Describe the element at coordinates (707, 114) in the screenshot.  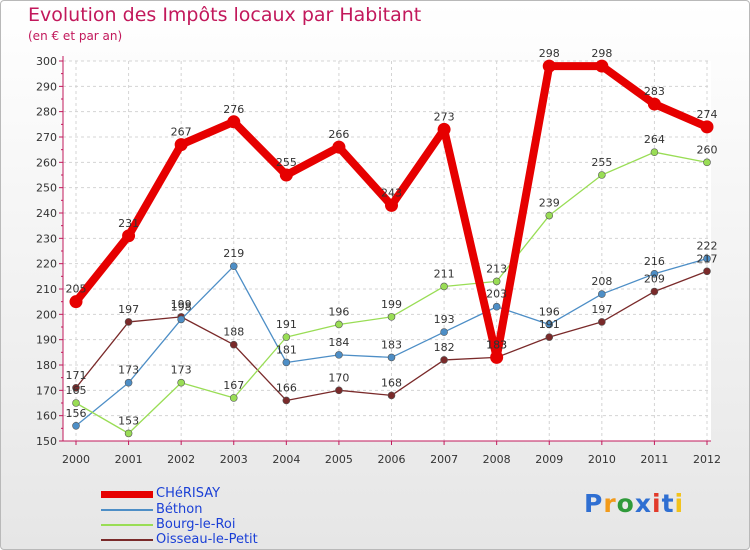
I see `data-label-0: 274` at that location.